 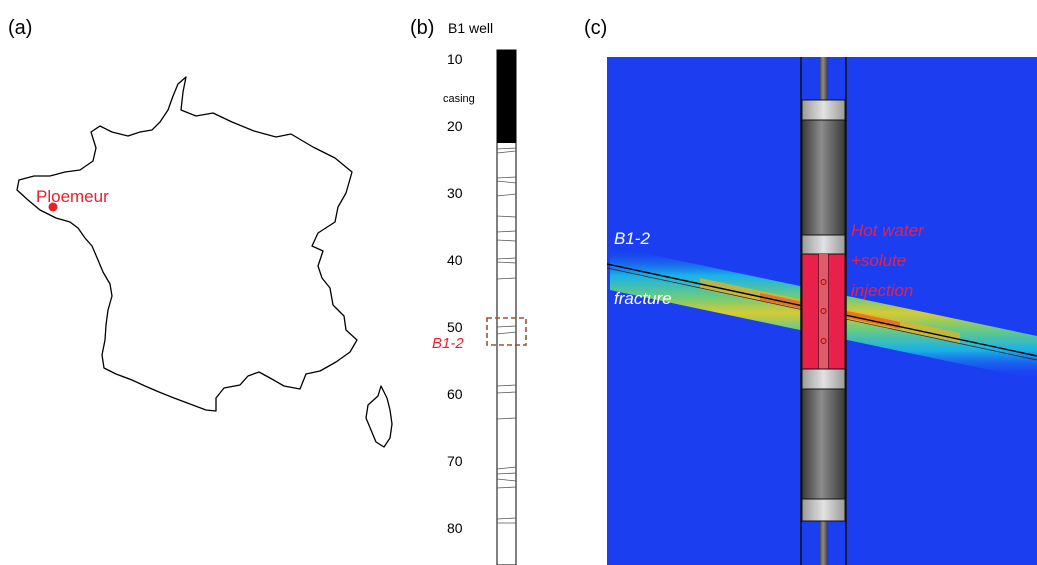 I want to click on panel-b-label: (b), so click(x=422, y=28).